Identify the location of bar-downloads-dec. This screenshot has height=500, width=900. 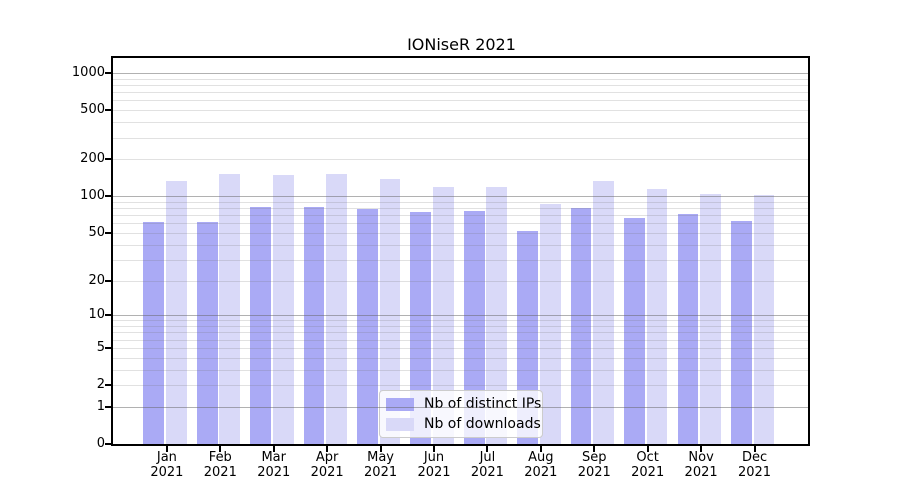
(764, 319).